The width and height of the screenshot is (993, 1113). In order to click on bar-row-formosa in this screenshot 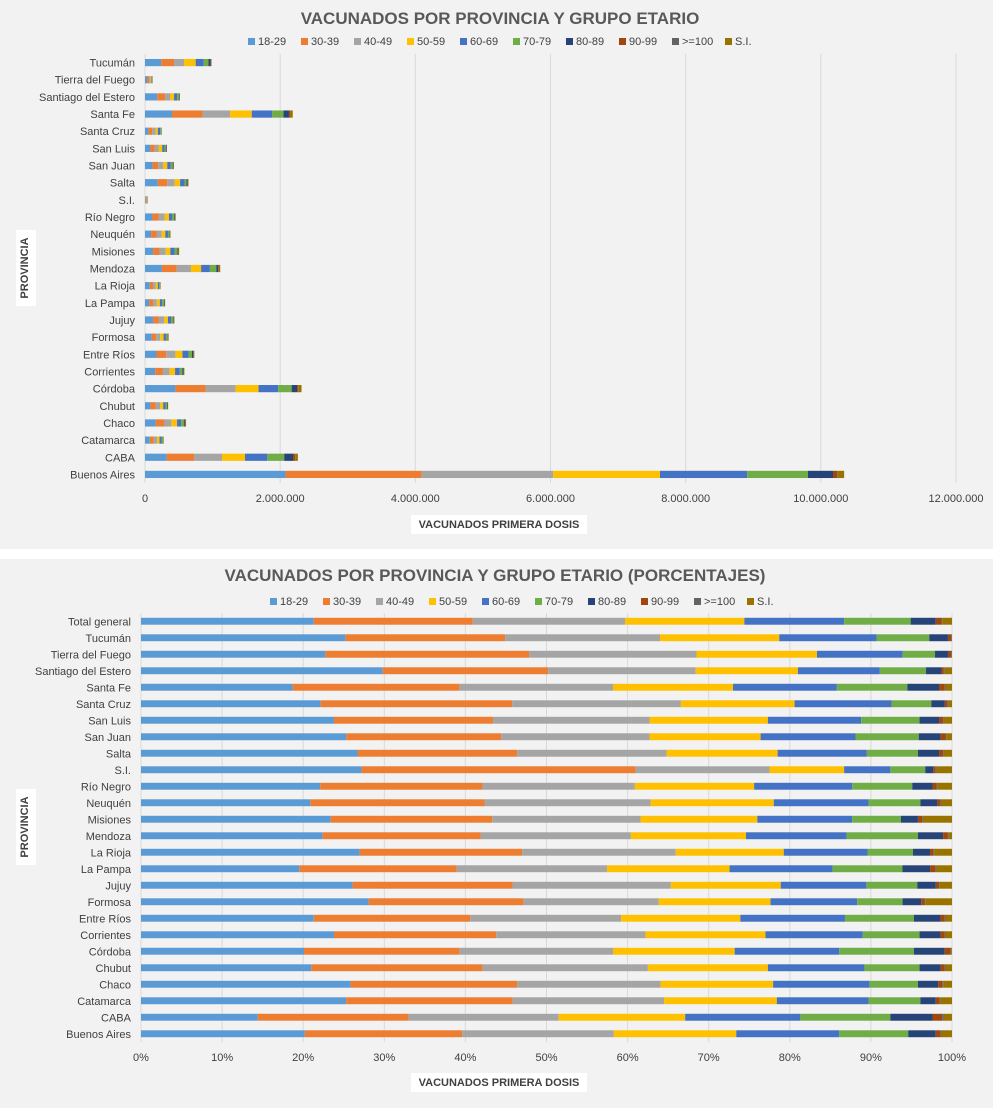, I will do `click(157, 337)`.